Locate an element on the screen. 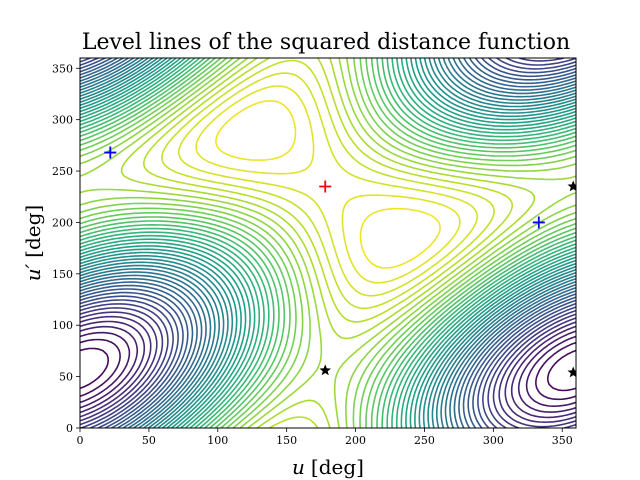 The width and height of the screenshot is (640, 480). x-tick-label: 300 is located at coordinates (493, 440).